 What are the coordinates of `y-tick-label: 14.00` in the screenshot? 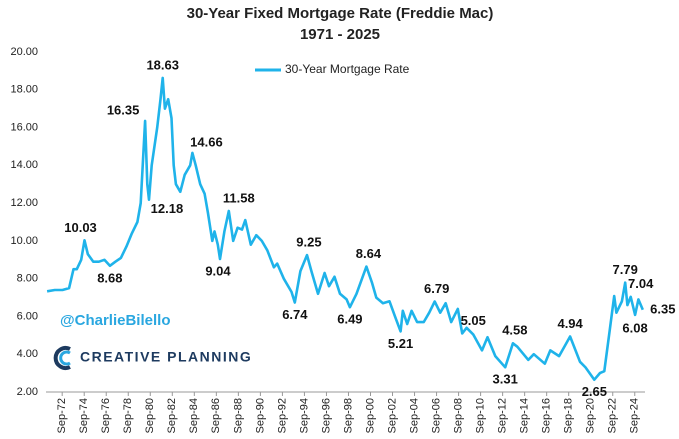 It's located at (24, 165).